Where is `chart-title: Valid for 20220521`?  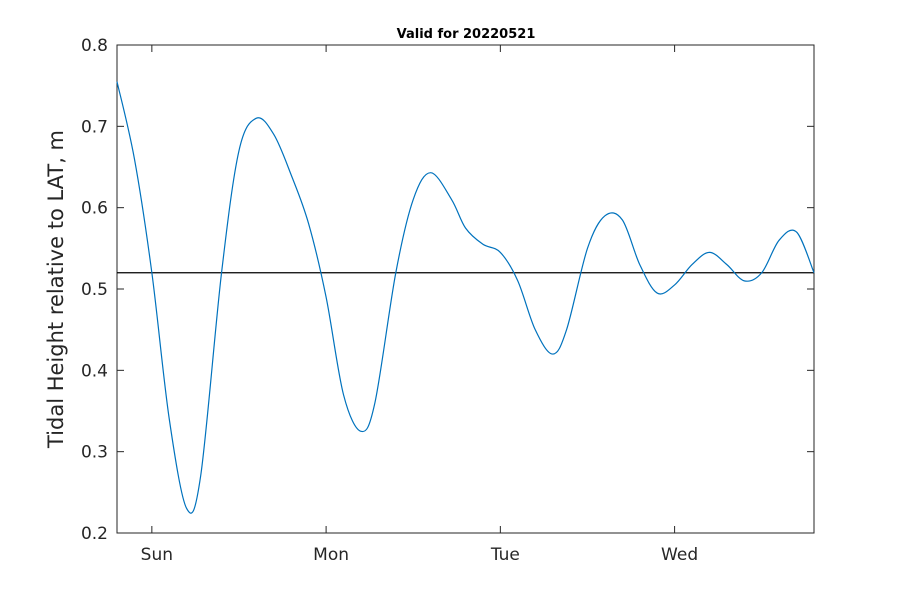
chart-title: Valid for 20220521 is located at coordinates (466, 34).